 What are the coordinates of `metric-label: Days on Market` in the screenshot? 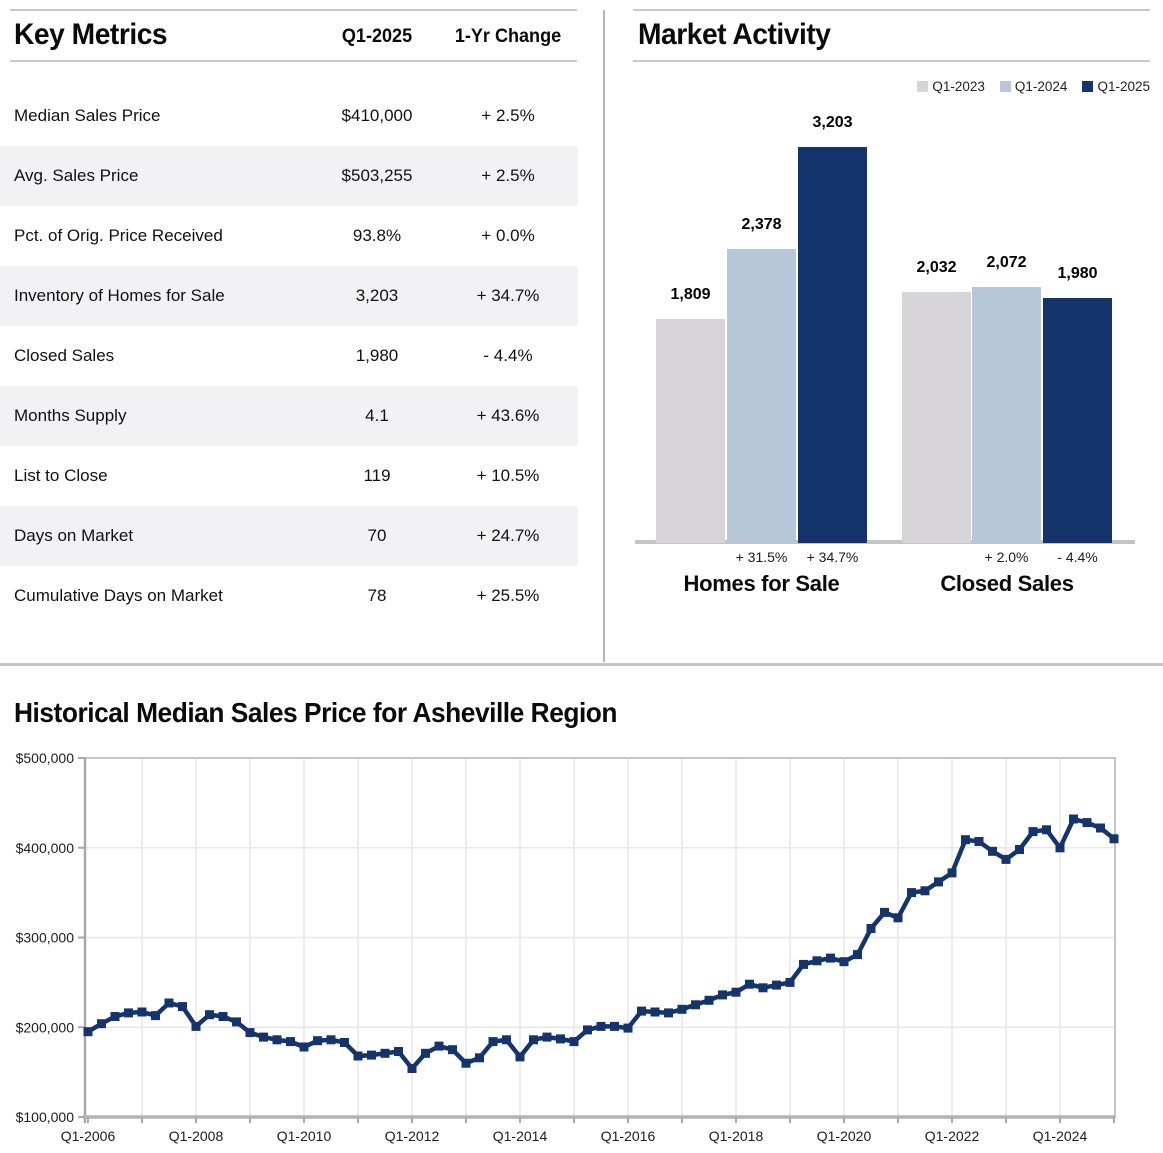 It's located at (74, 535).